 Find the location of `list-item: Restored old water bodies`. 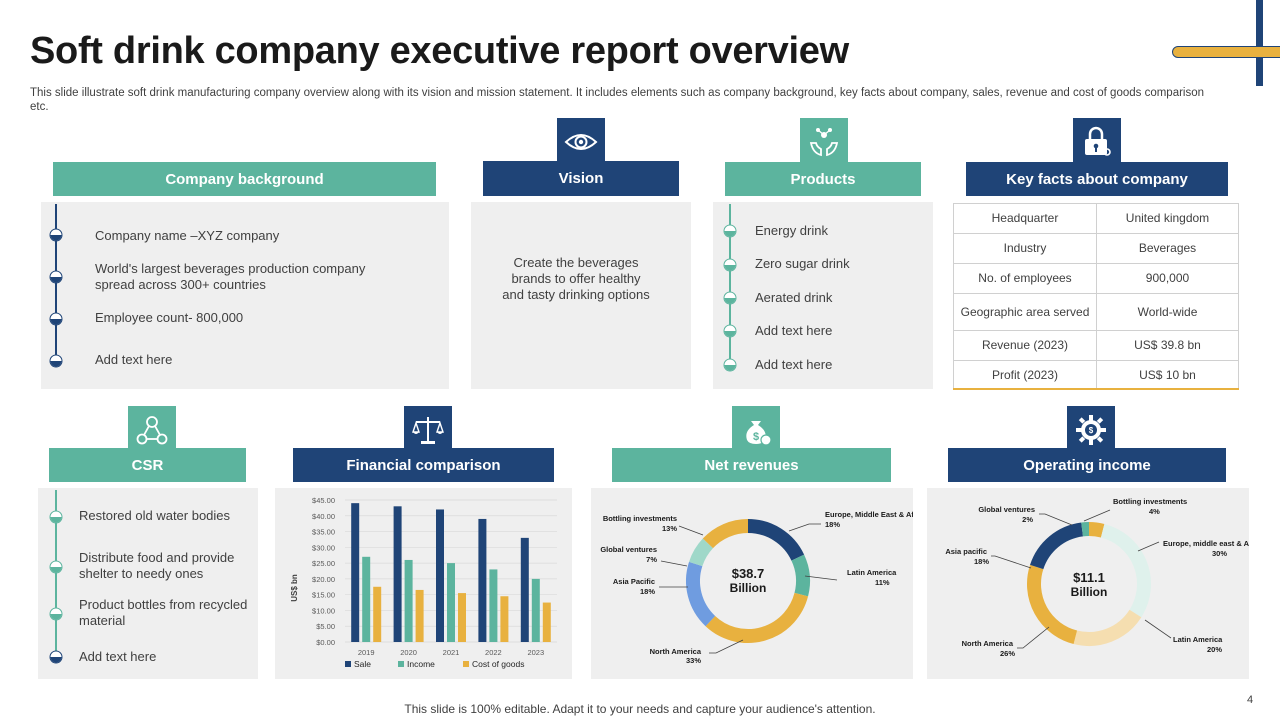

list-item: Restored old water bodies is located at coordinates (155, 515).